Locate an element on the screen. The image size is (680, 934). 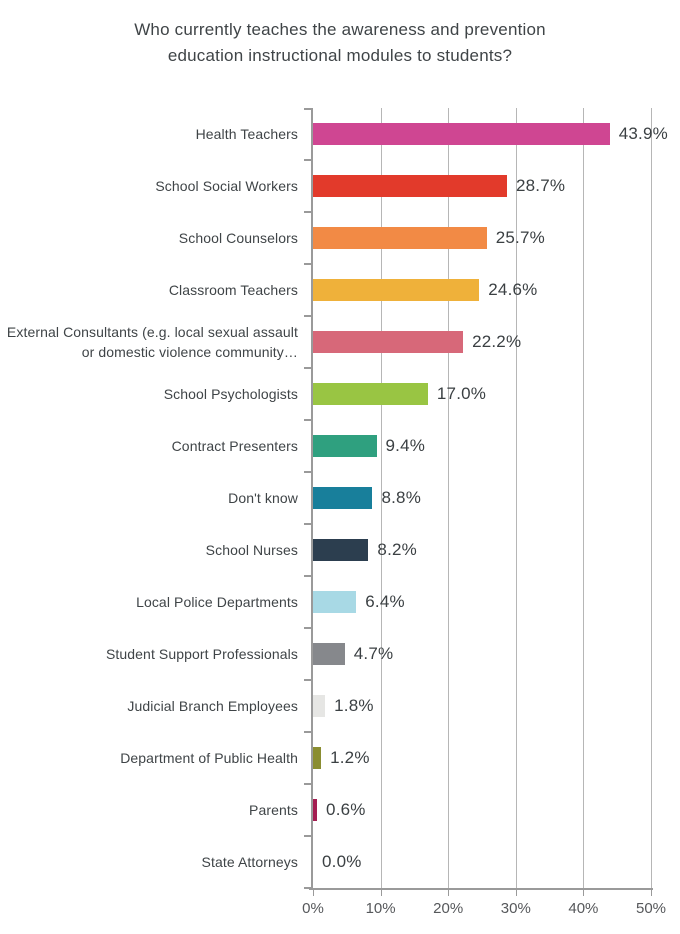
chart-row: Health Teachers 43.9% is located at coordinates (340, 134).